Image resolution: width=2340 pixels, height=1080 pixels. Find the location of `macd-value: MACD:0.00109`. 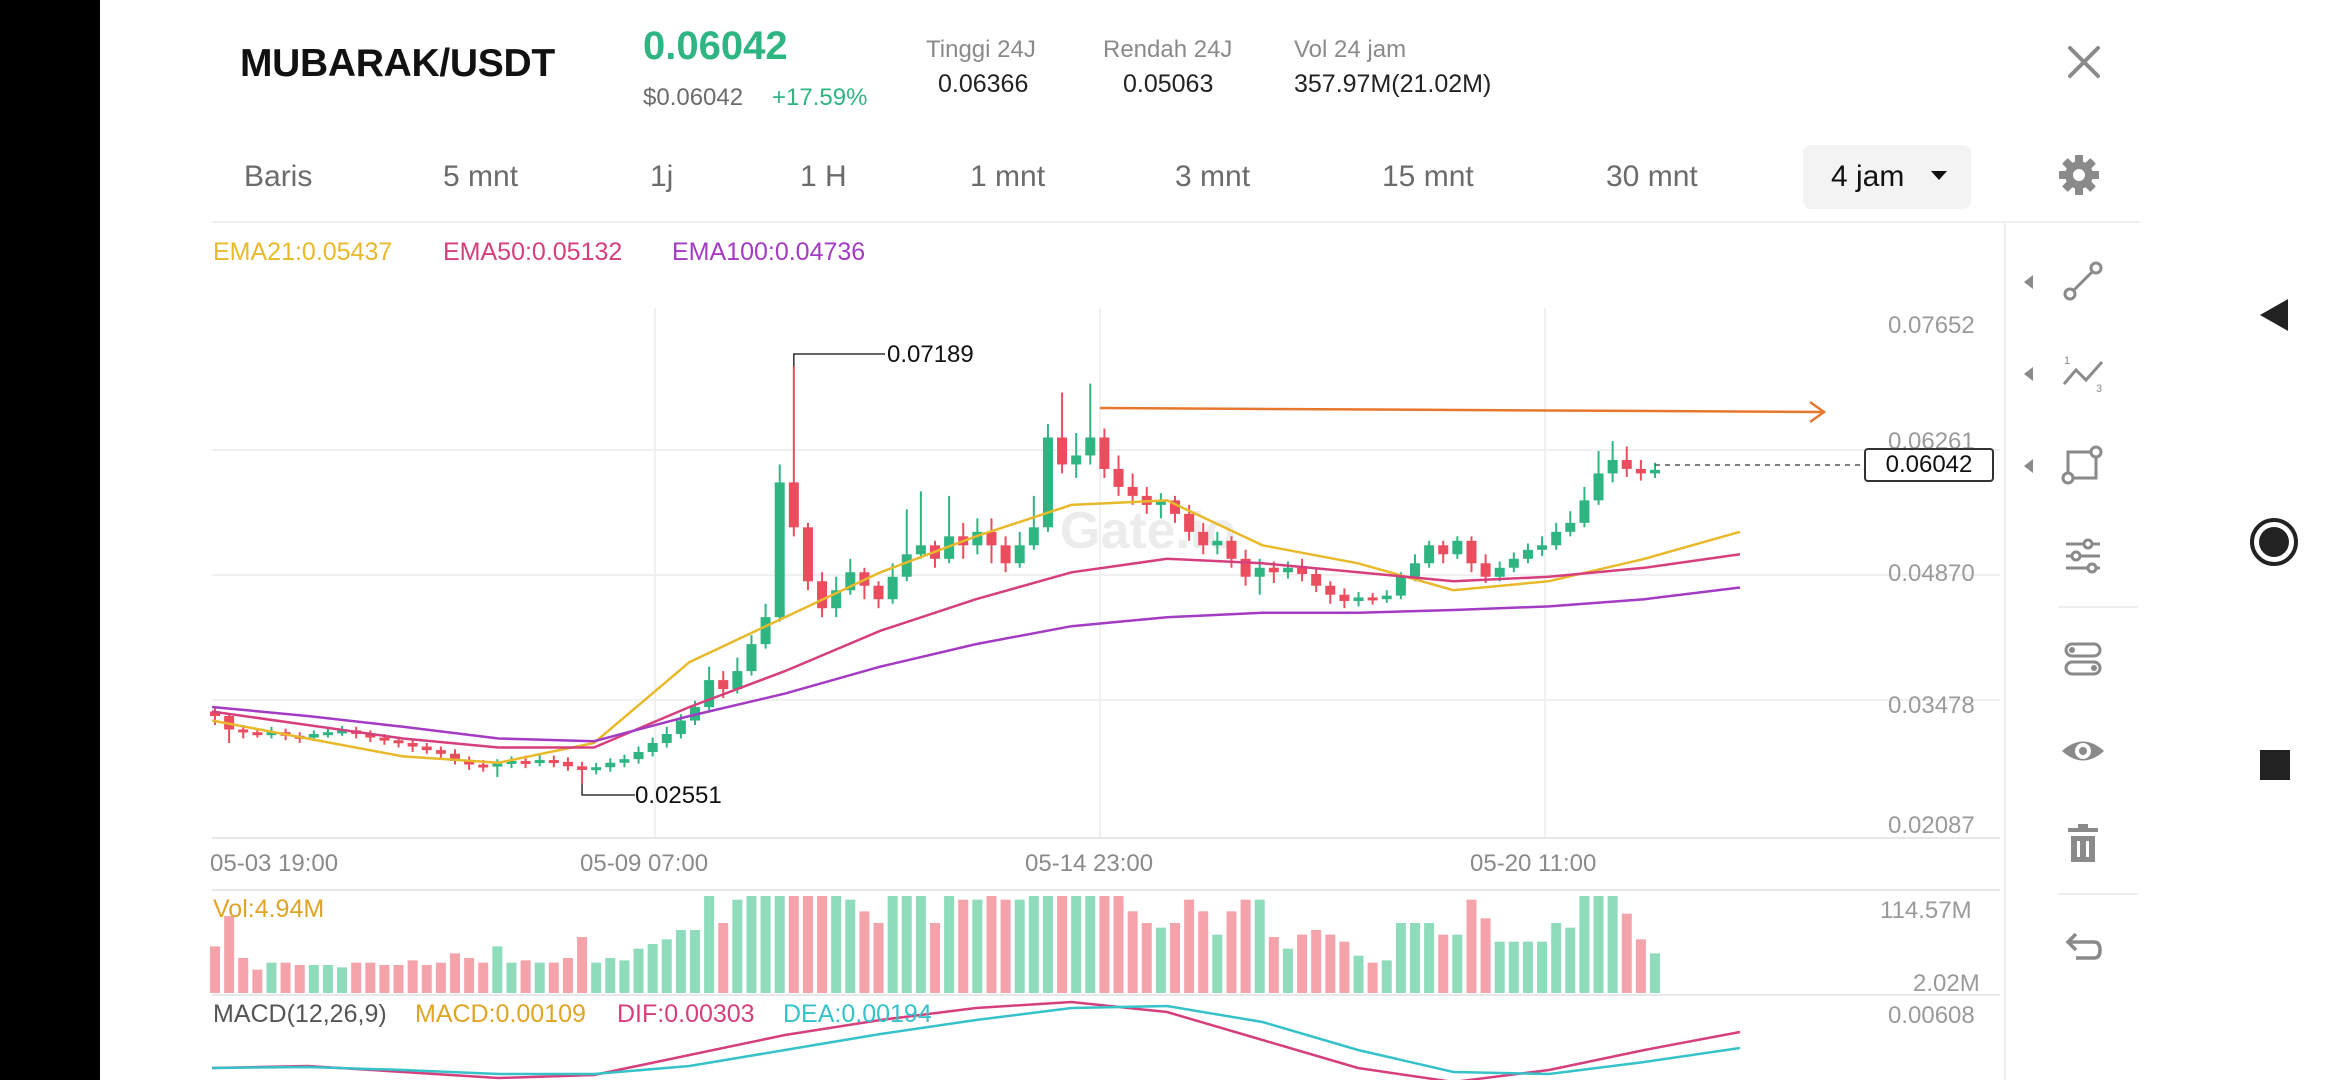

macd-value: MACD:0.00109 is located at coordinates (500, 1014).